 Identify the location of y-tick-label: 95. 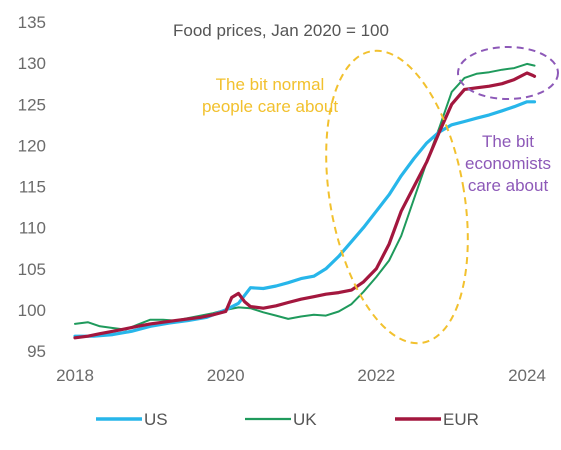
(36, 351).